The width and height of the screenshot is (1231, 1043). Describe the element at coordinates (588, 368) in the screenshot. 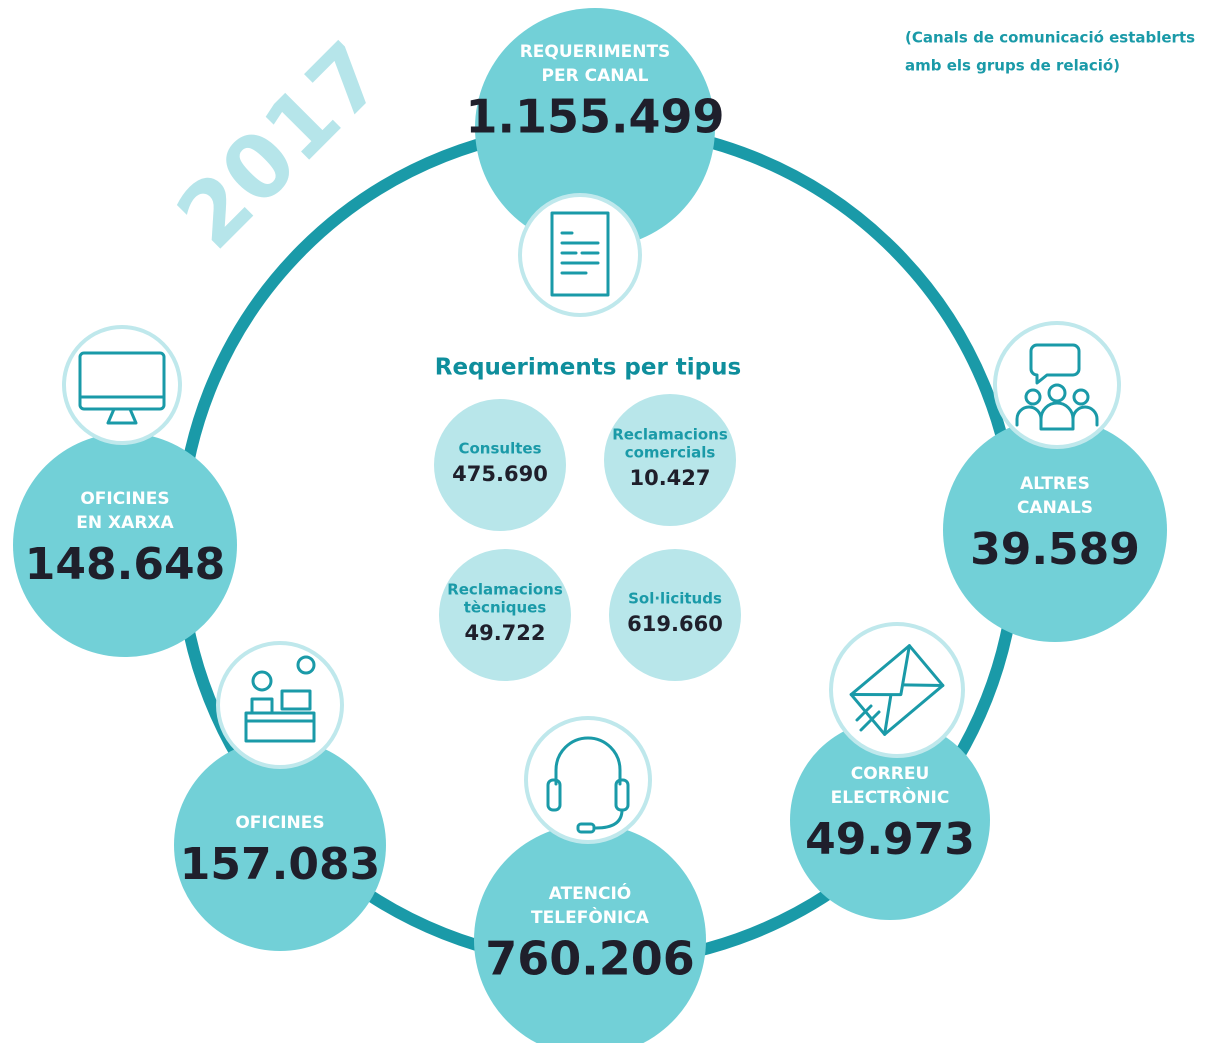

I see `types-title: Requeriments per tipus` at that location.